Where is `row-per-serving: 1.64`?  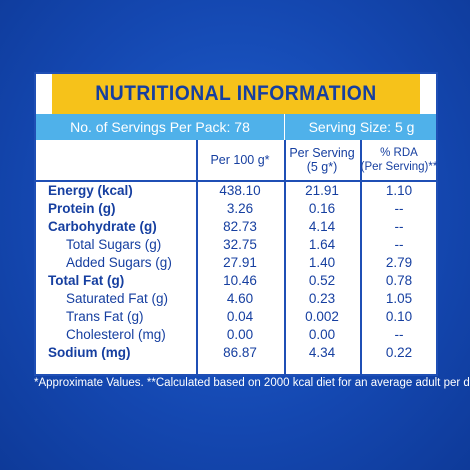
row-per-serving: 1.64 is located at coordinates (322, 244).